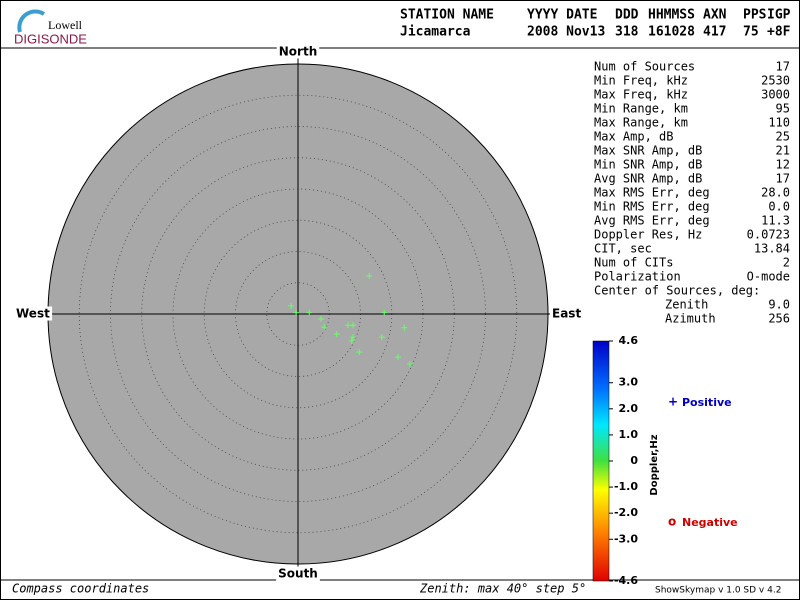 The width and height of the screenshot is (800, 600). I want to click on legend-symbol: +, so click(673, 402).